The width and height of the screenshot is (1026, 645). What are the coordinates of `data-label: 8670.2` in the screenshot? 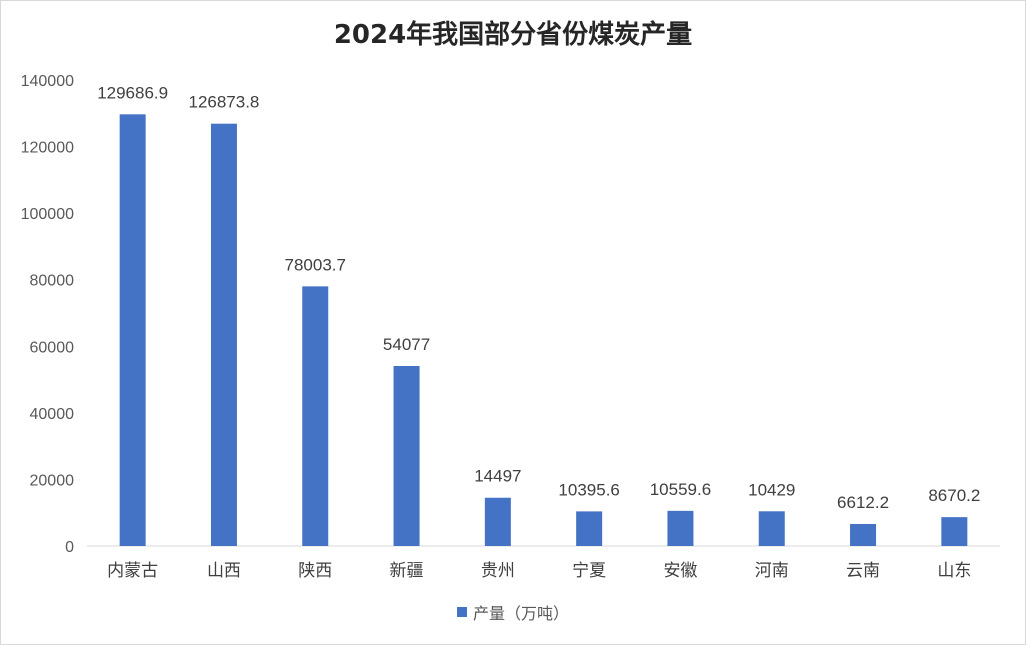 It's located at (954, 495).